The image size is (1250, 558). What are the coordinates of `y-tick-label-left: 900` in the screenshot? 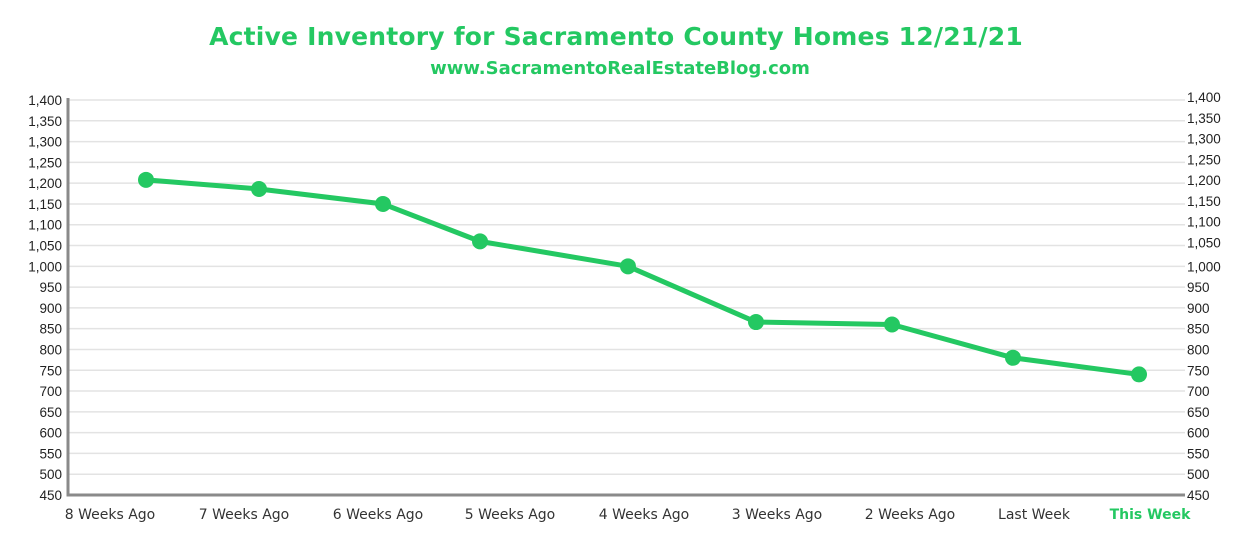 It's located at (50, 308).